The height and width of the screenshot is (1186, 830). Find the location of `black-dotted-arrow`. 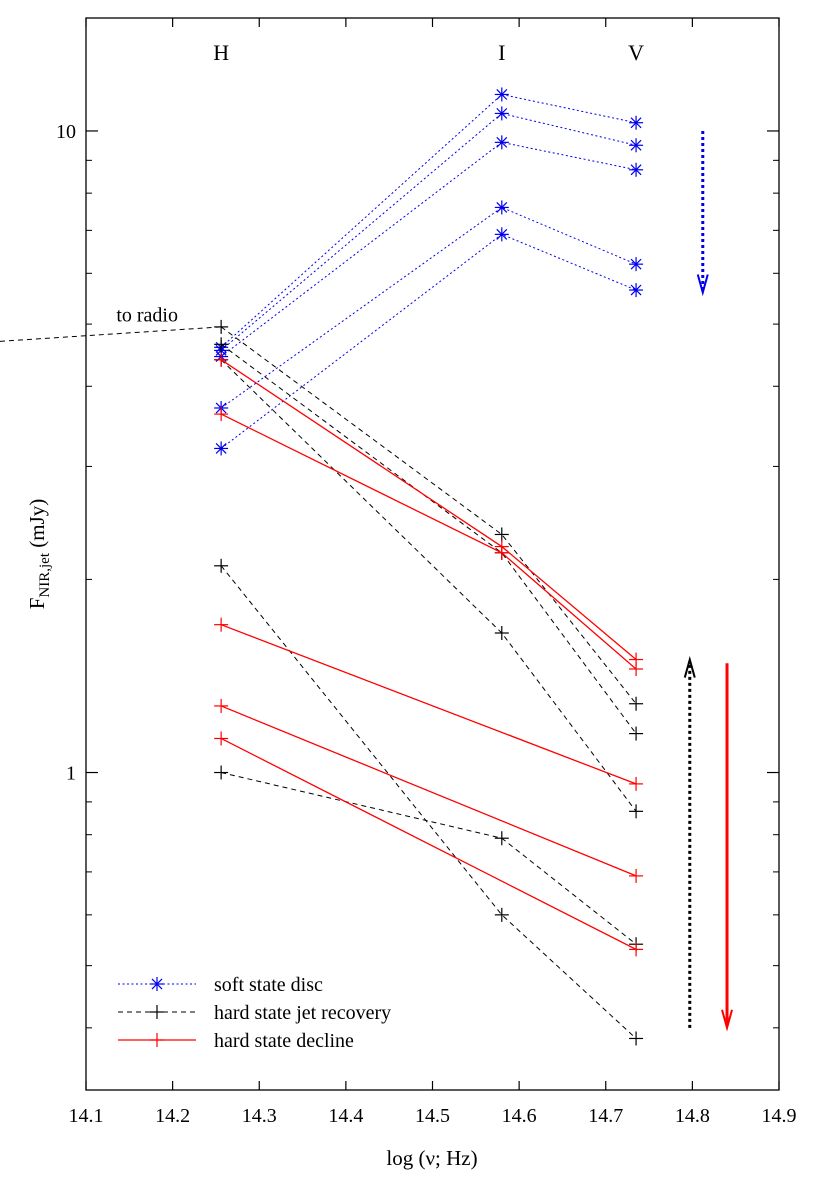

black-dotted-arrow is located at coordinates (689, 841).